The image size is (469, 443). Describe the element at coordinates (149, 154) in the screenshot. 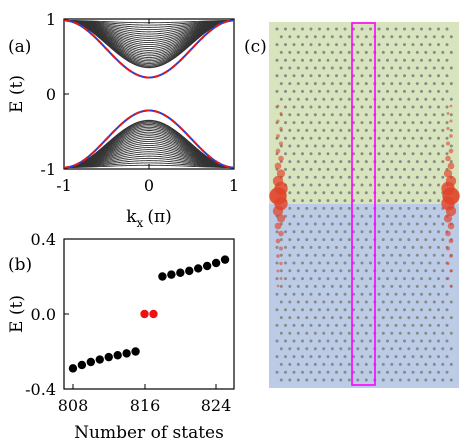

I see `bulk-band-lower` at that location.